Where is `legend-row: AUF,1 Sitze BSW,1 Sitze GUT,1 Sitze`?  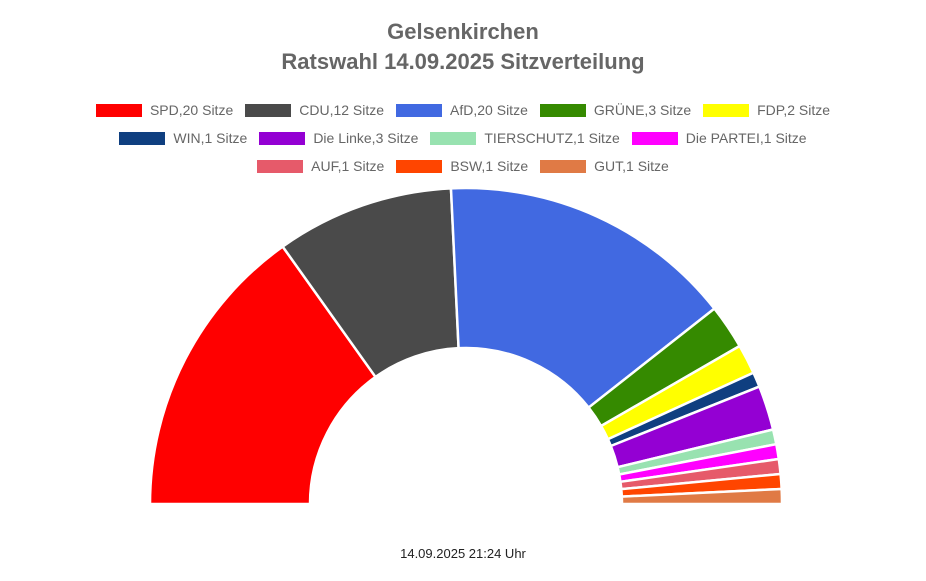
legend-row: AUF,1 Sitze BSW,1 Sitze GUT,1 Sitze is located at coordinates (463, 166).